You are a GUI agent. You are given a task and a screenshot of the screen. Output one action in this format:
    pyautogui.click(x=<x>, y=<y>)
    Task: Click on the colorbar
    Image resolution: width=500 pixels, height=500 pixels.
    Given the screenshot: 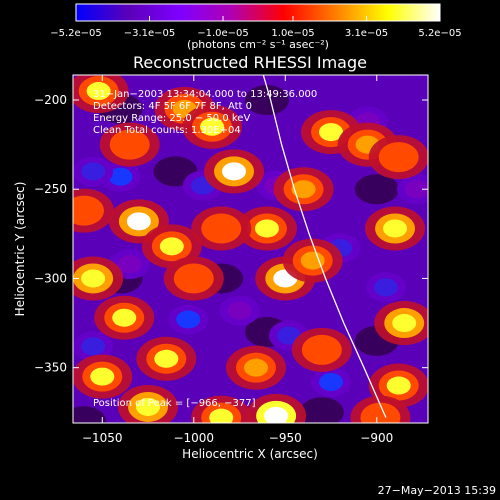 What is the action you would take?
    pyautogui.click(x=258, y=12)
    